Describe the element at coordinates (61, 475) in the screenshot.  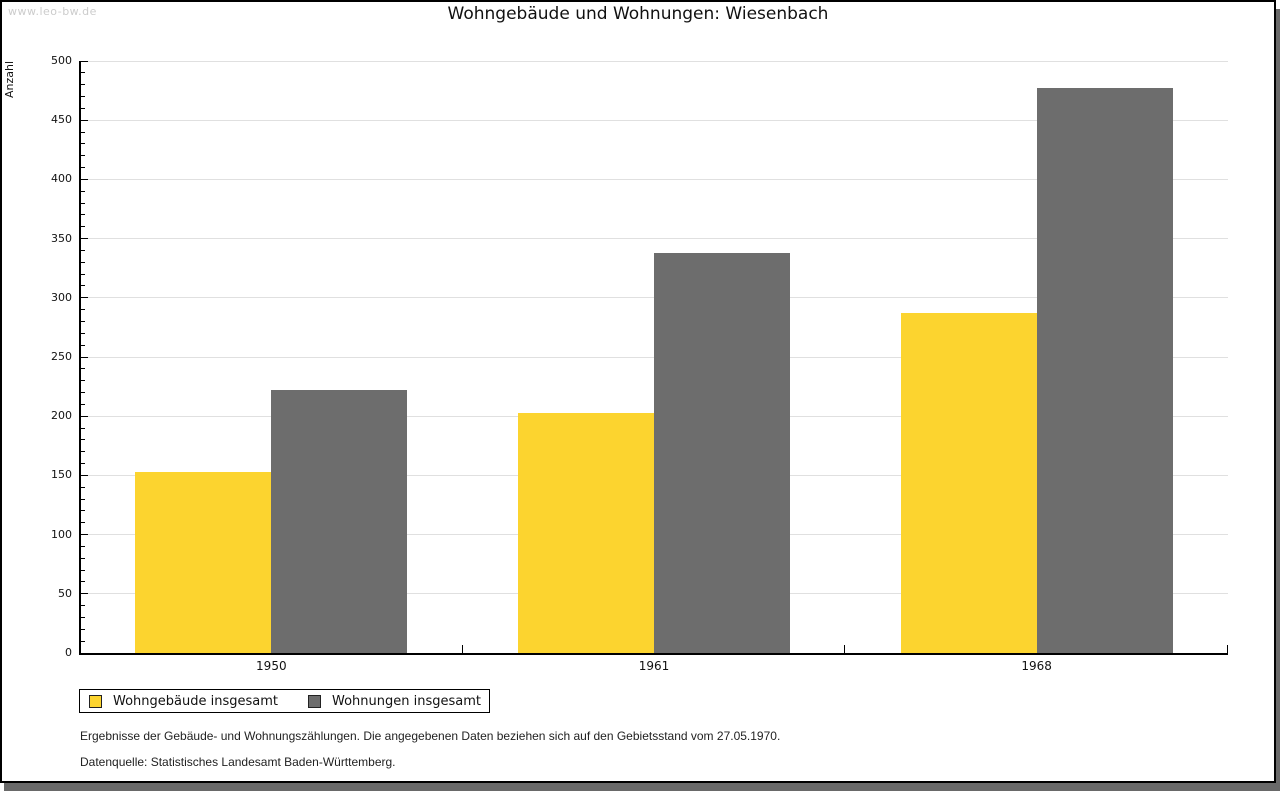
I see `y-tick-label: 150` at that location.